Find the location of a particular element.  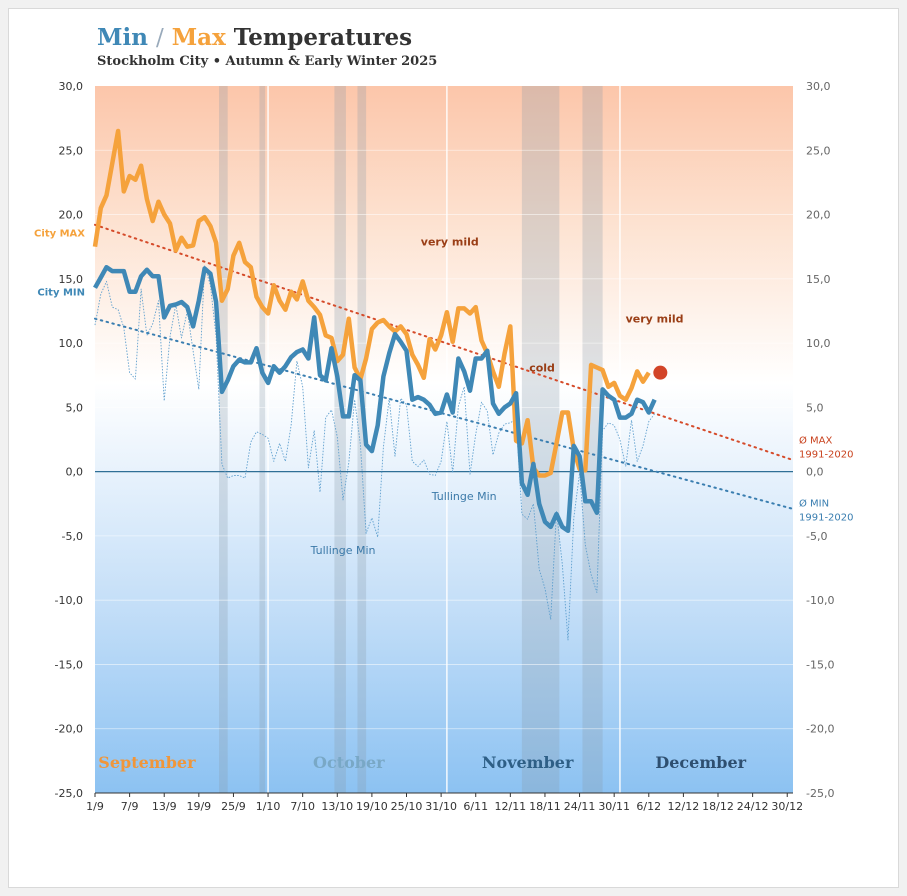

month-label: November is located at coordinates (528, 762).